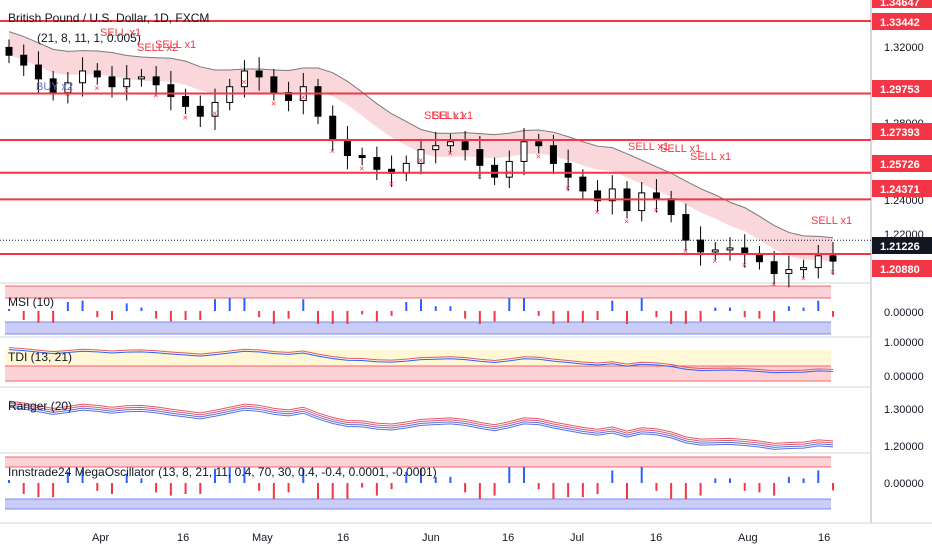 This screenshot has height=550, width=932. I want to click on msi-axis-value: 0.00000, so click(904, 313).